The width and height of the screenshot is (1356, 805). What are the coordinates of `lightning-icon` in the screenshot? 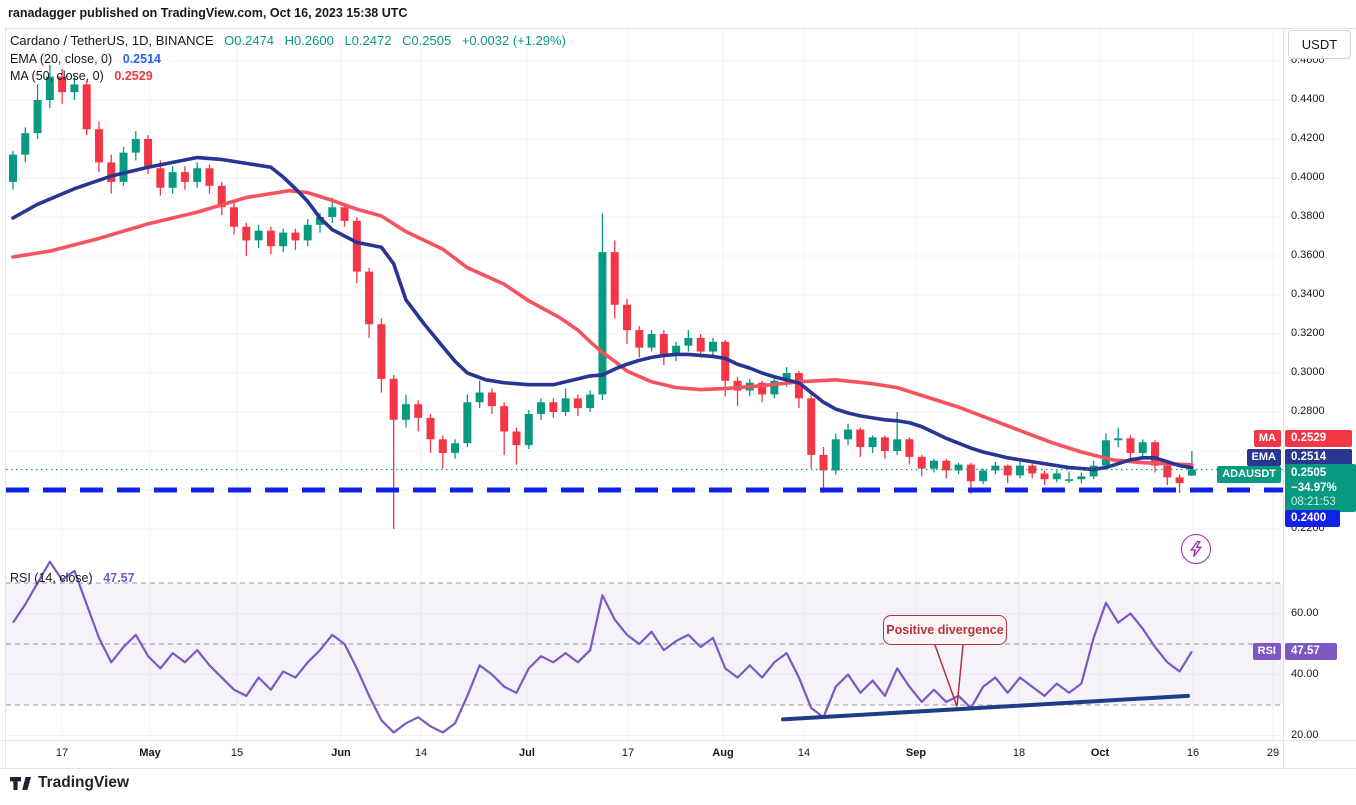 It's located at (1196, 549).